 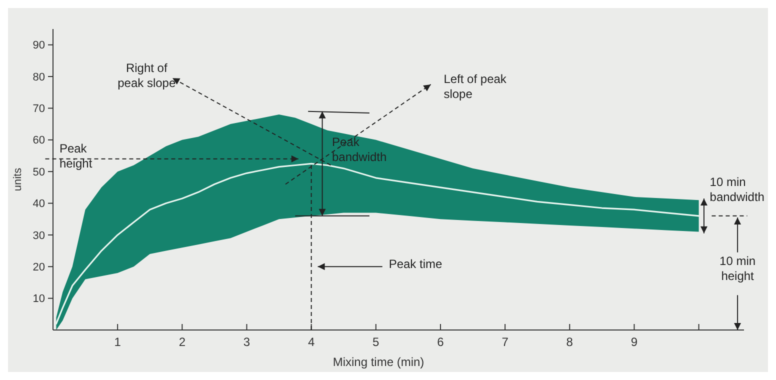 I want to click on y-tick-label: 90, so click(x=38, y=46).